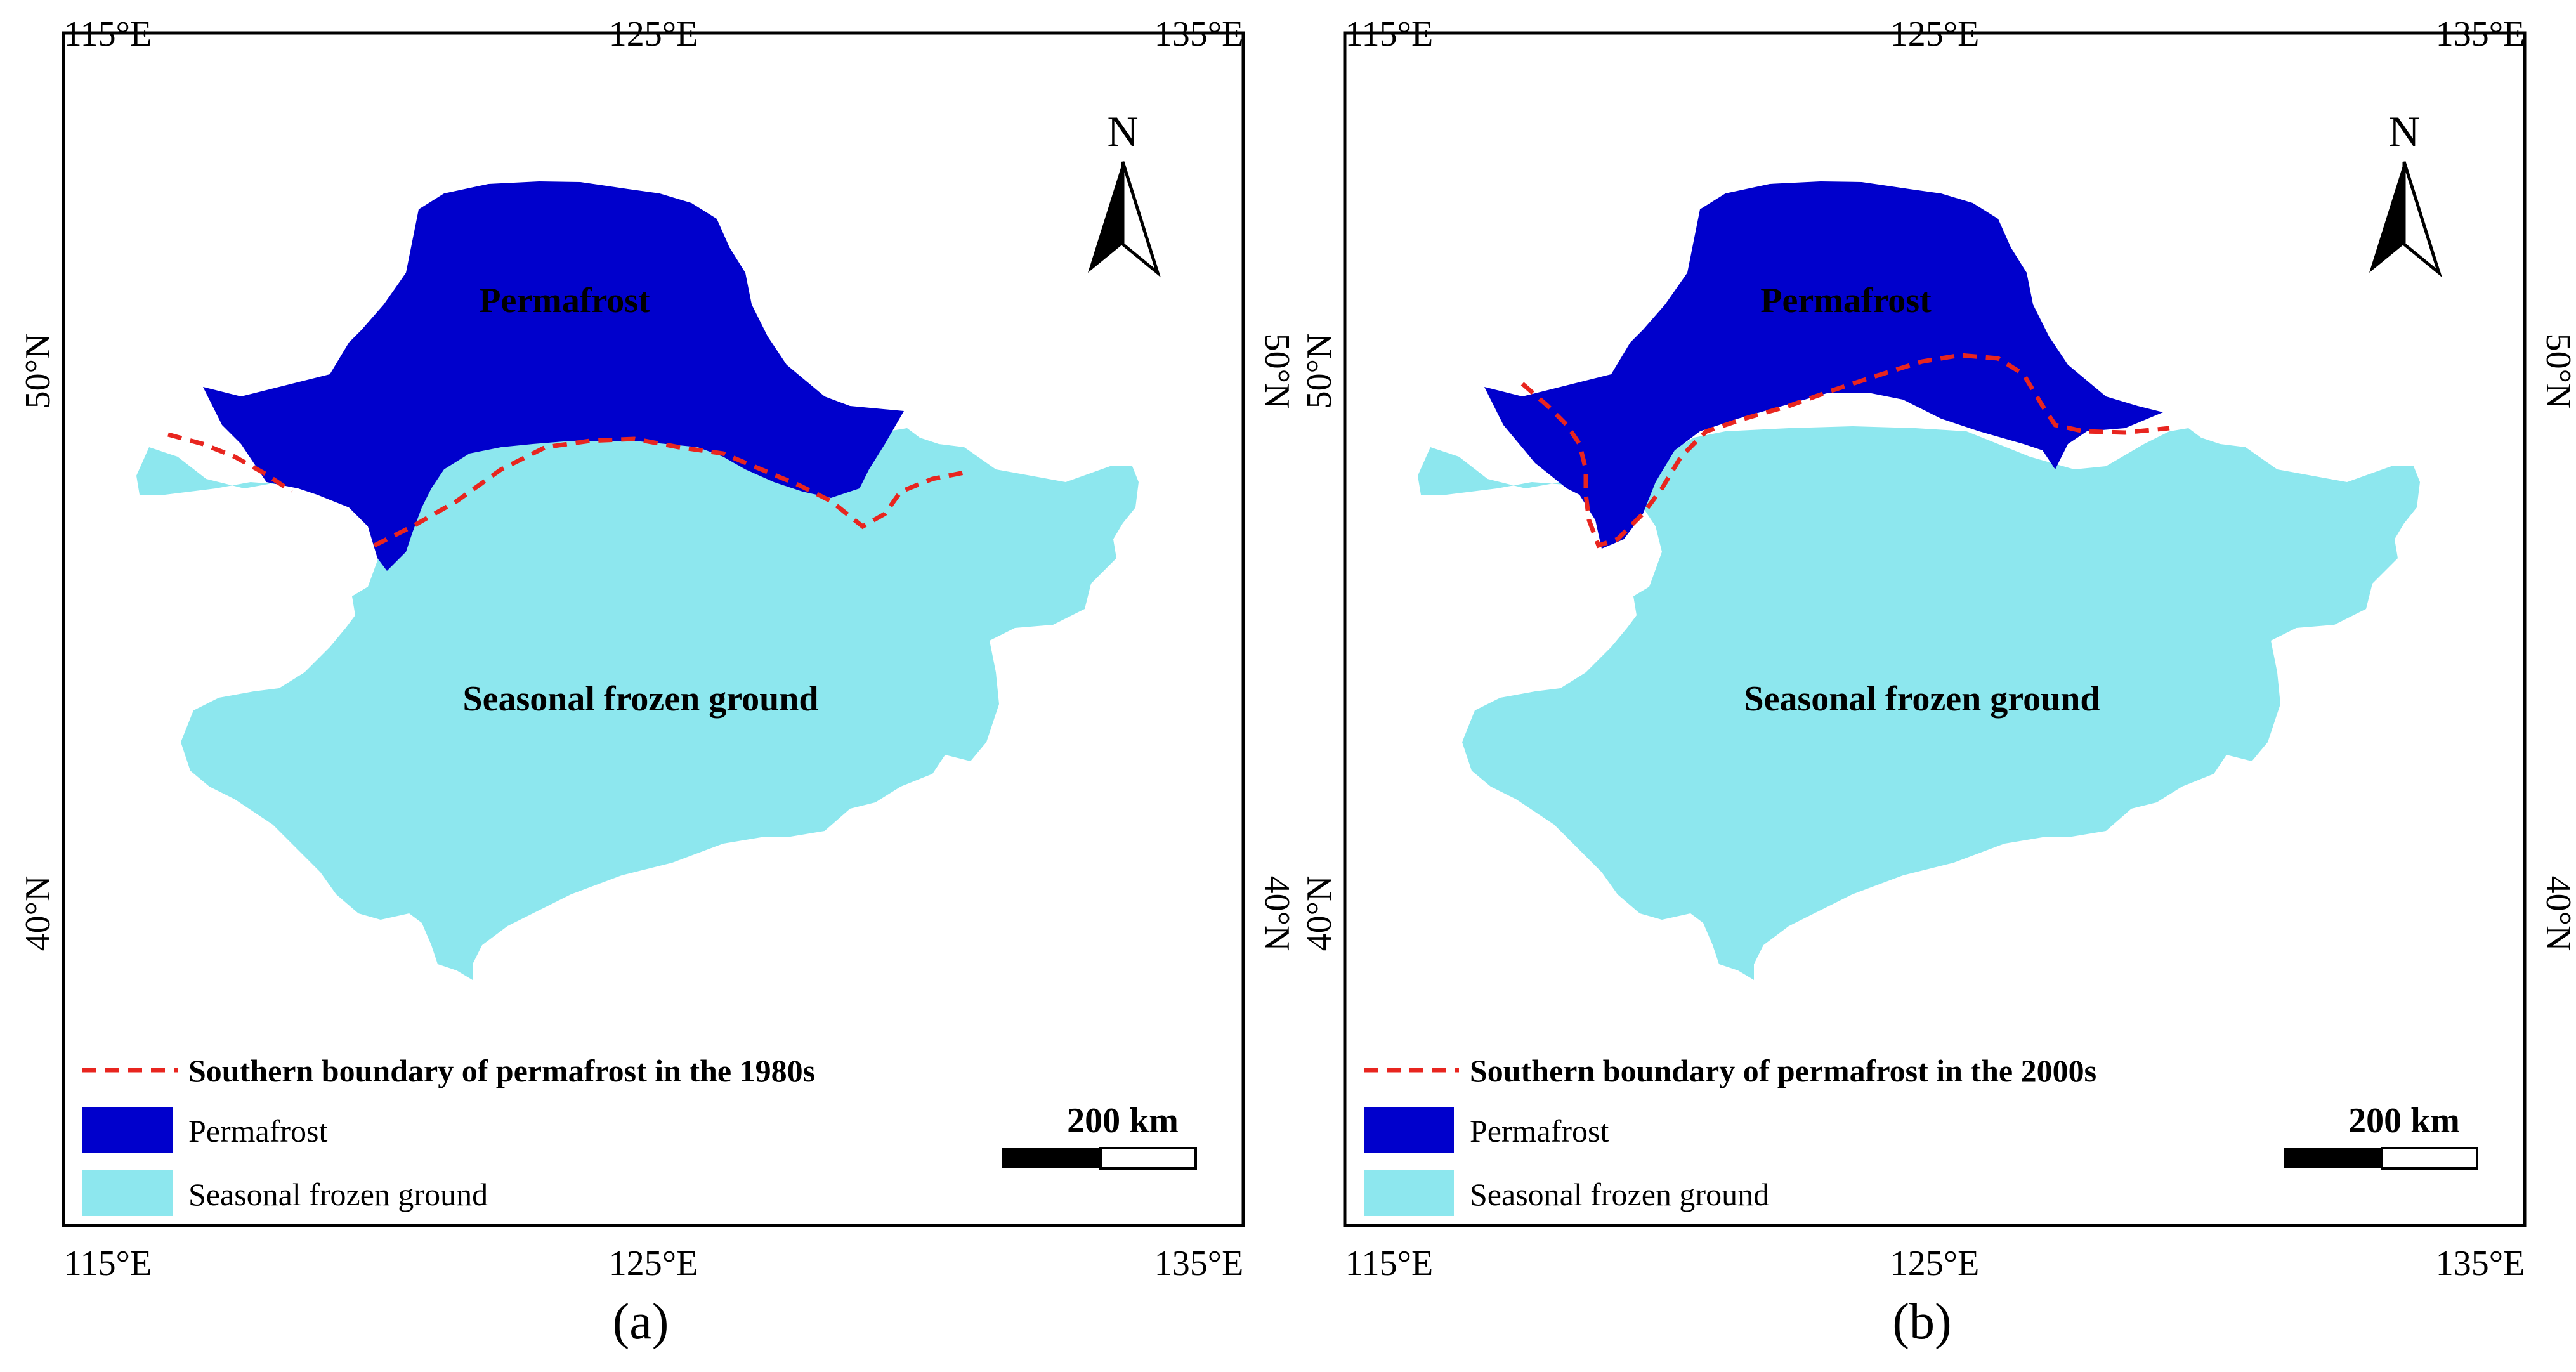 Image resolution: width=2576 pixels, height=1372 pixels. Describe the element at coordinates (641, 1322) in the screenshot. I see `panel-caption: (a)` at that location.